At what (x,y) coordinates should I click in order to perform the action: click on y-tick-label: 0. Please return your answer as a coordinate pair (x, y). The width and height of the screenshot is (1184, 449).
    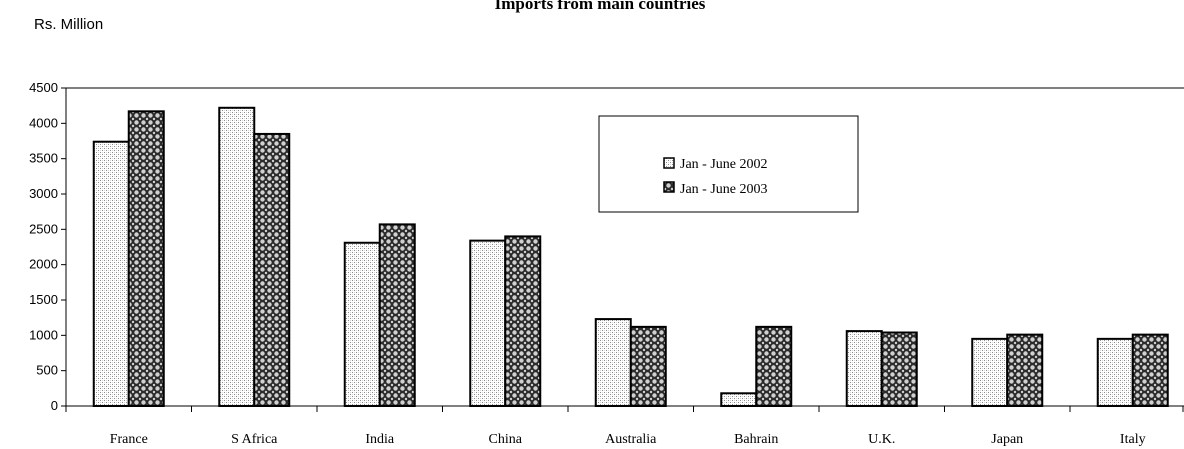
    Looking at the image, I should click on (54, 405).